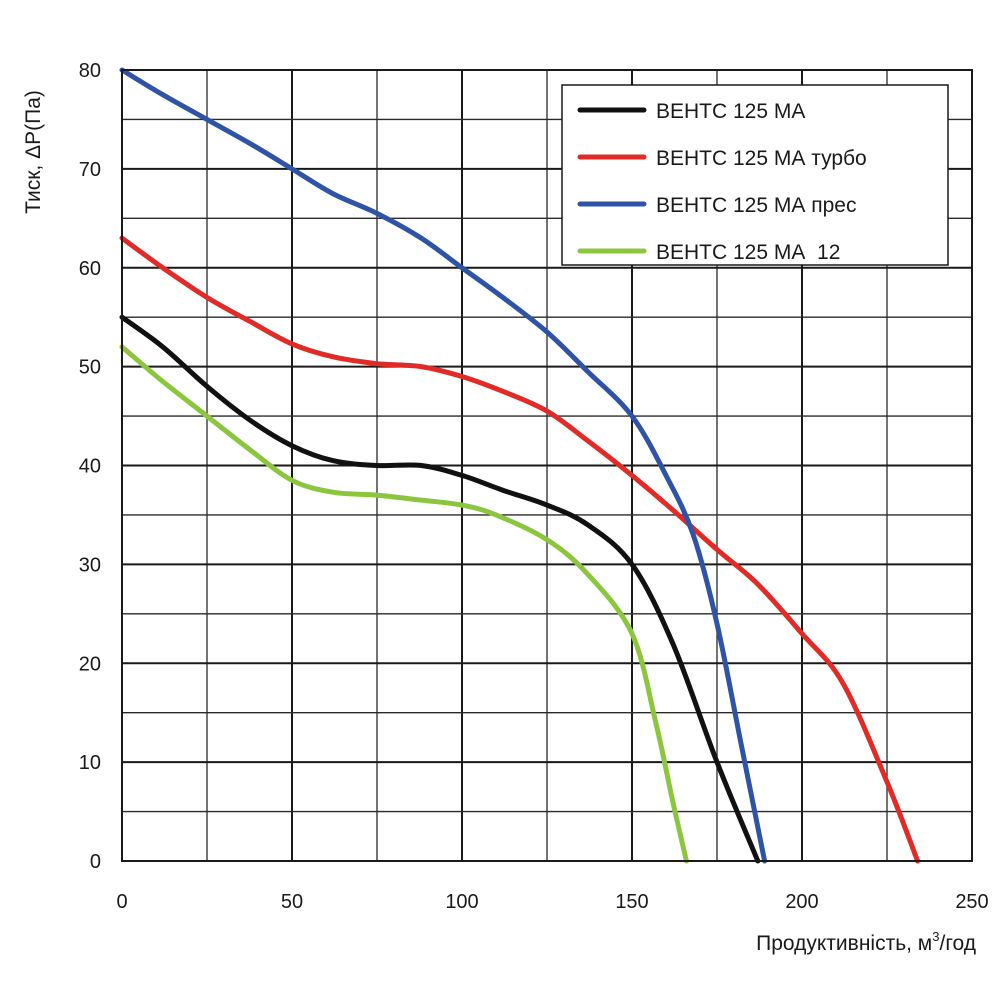 The image size is (1000, 1000). I want to click on x-tick-label: 200, so click(801, 902).